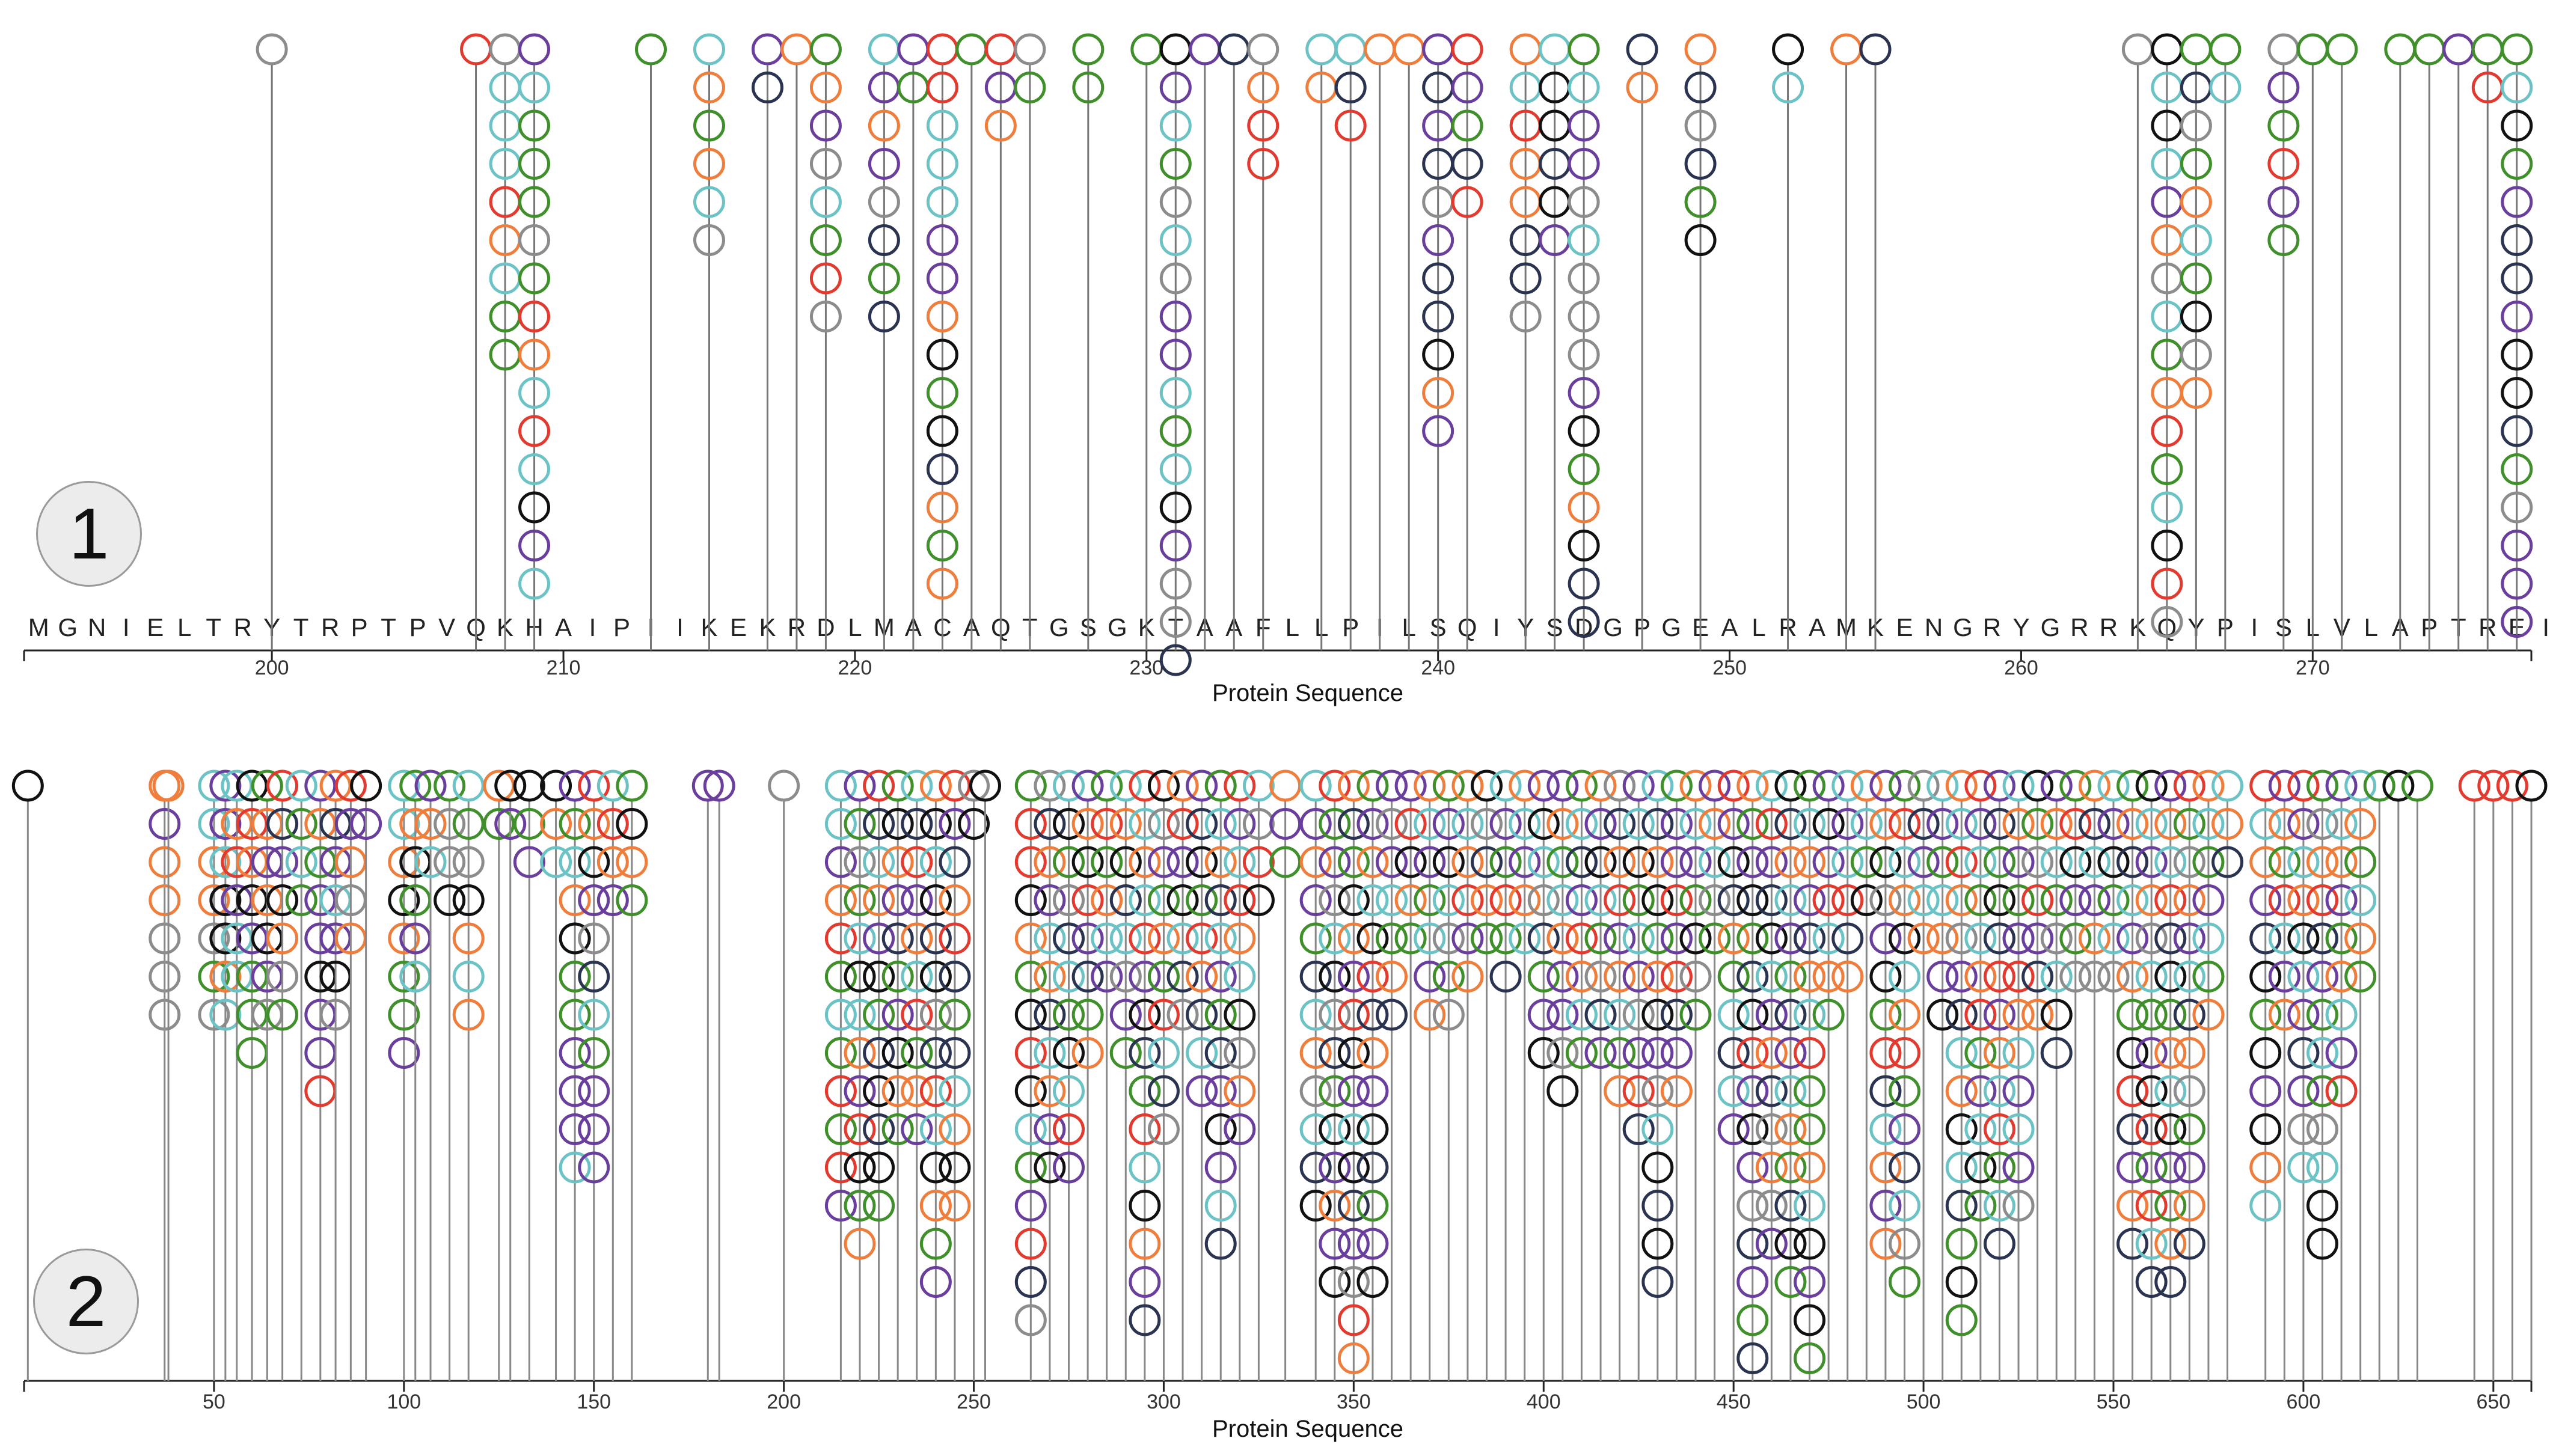 The image size is (2553, 1456). Describe the element at coordinates (1924, 1401) in the screenshot. I see `x-tick-label: 500` at that location.